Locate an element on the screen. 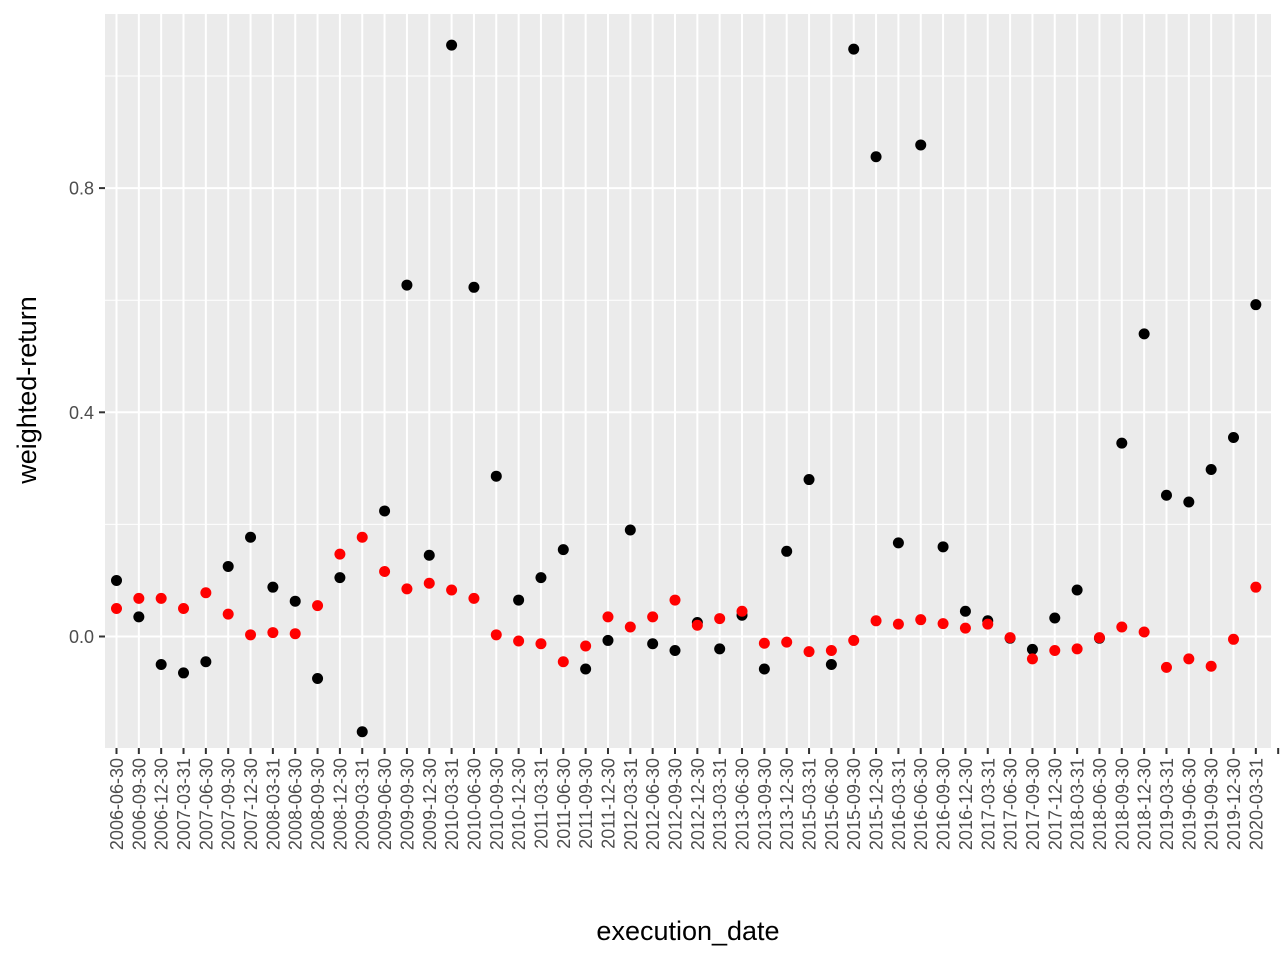  x-tick-label: 2006-12-30 is located at coordinates (162, 804).